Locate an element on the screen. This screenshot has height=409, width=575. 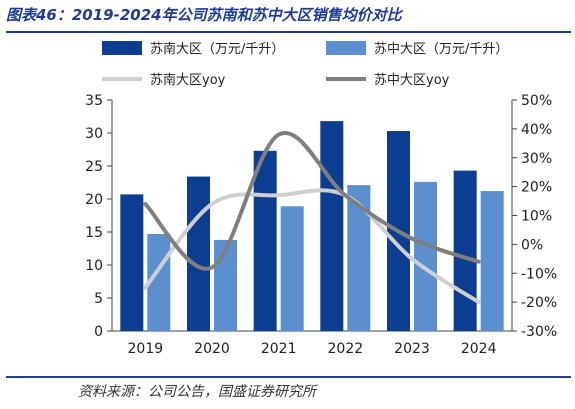
left-tick-label: 20 is located at coordinates (94, 200).